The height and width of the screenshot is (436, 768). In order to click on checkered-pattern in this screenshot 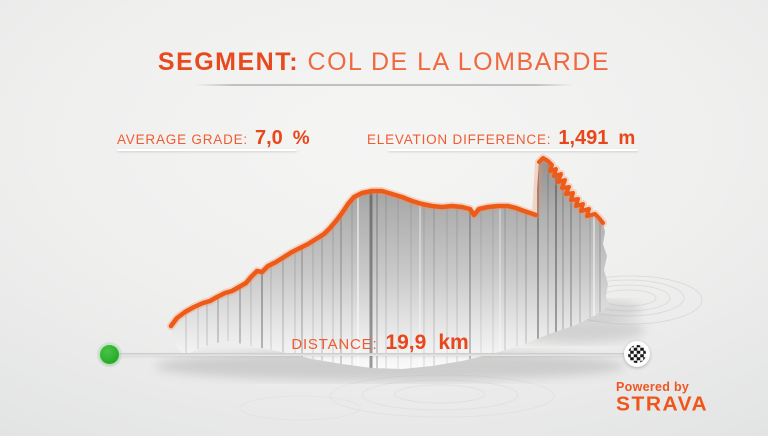, I will do `click(637, 354)`.